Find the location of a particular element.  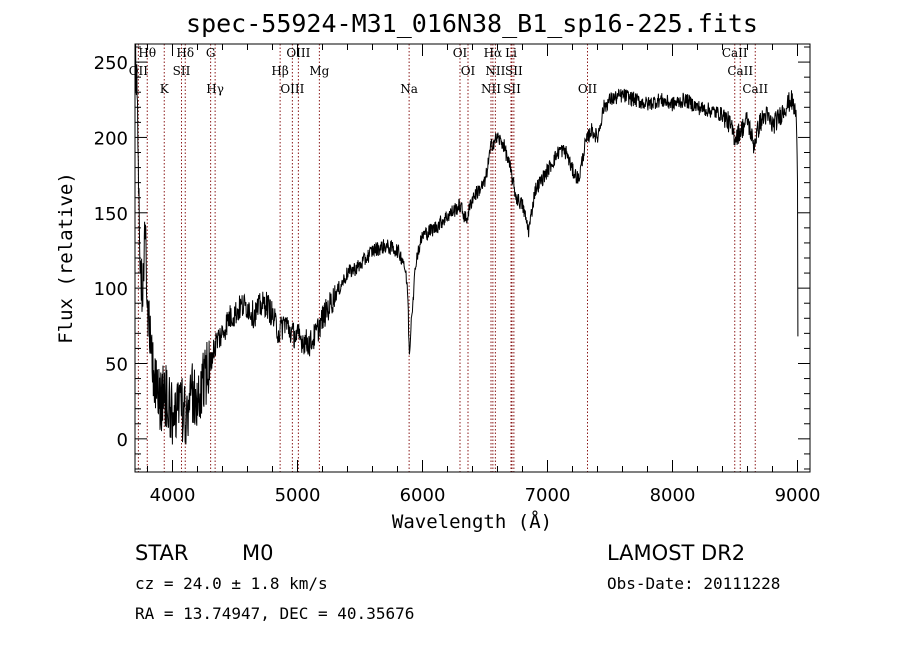

y-tick-label: 150 is located at coordinates (111, 214).